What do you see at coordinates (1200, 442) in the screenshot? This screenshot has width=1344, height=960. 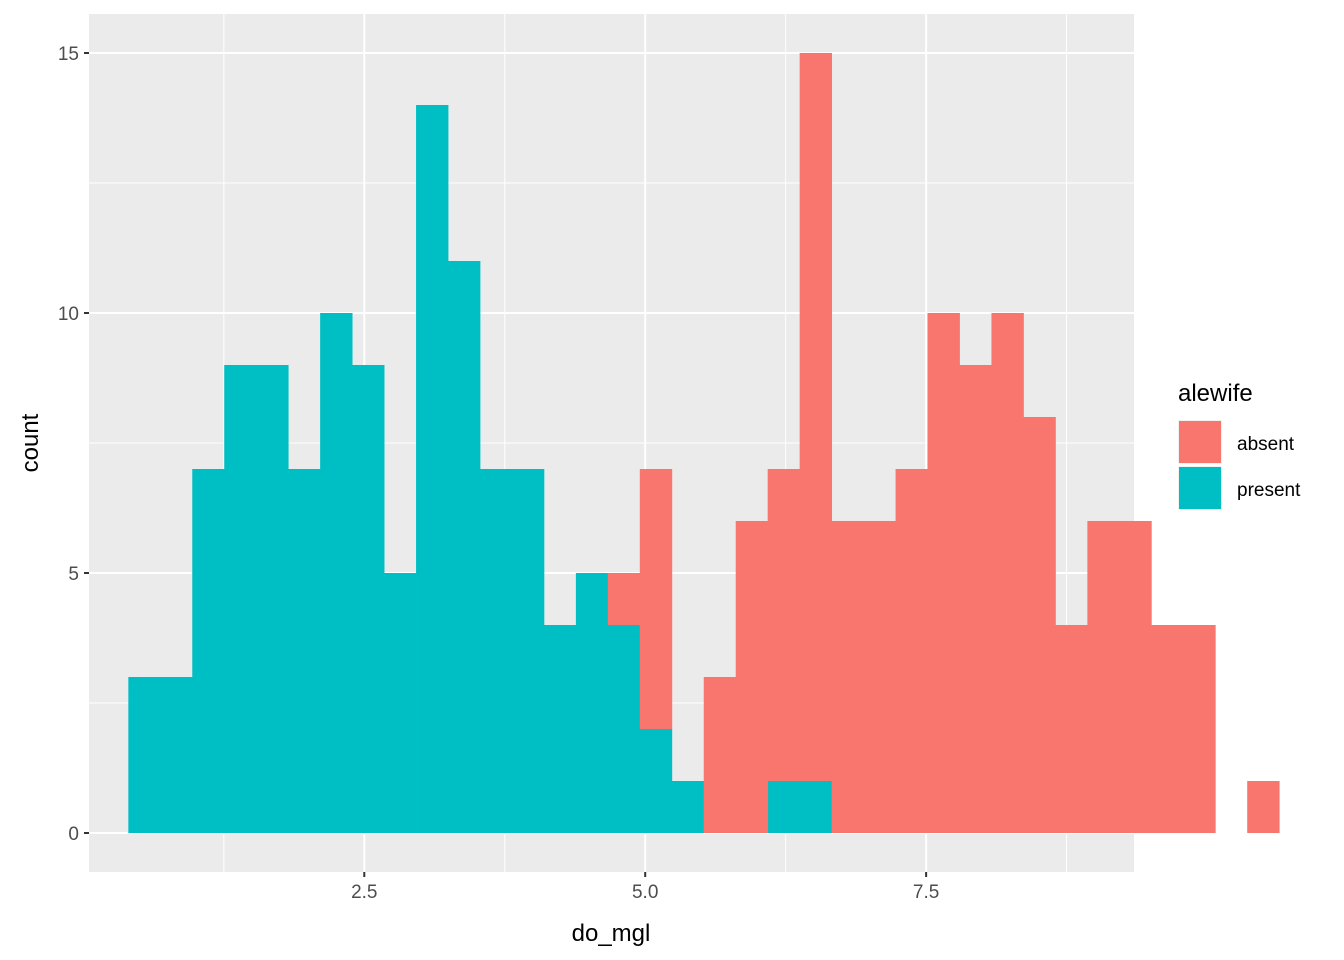 I see `legend-swatch-absent` at bounding box center [1200, 442].